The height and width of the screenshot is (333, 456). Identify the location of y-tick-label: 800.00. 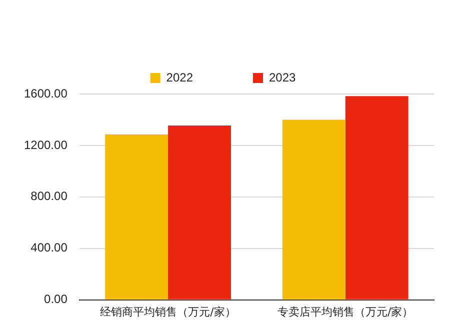
(49, 196).